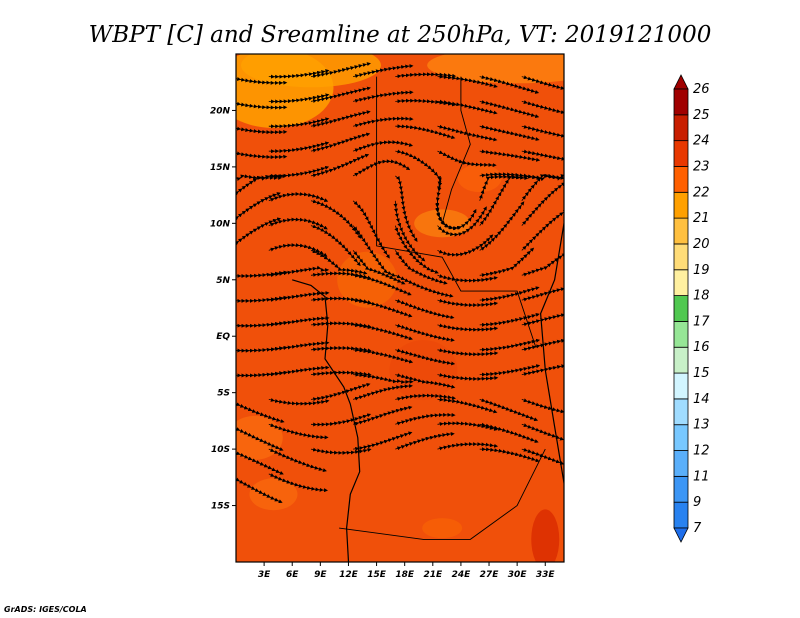  I want to click on colorbar-label: 26, so click(701, 89).